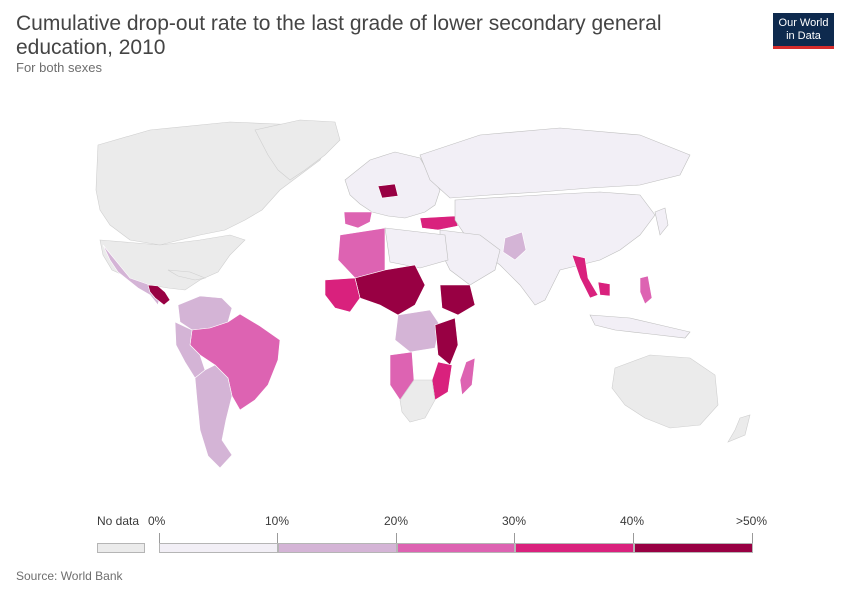 This screenshot has height=600, width=850. What do you see at coordinates (803, 23) in the screenshot?
I see `logo-line-1: Our World` at bounding box center [803, 23].